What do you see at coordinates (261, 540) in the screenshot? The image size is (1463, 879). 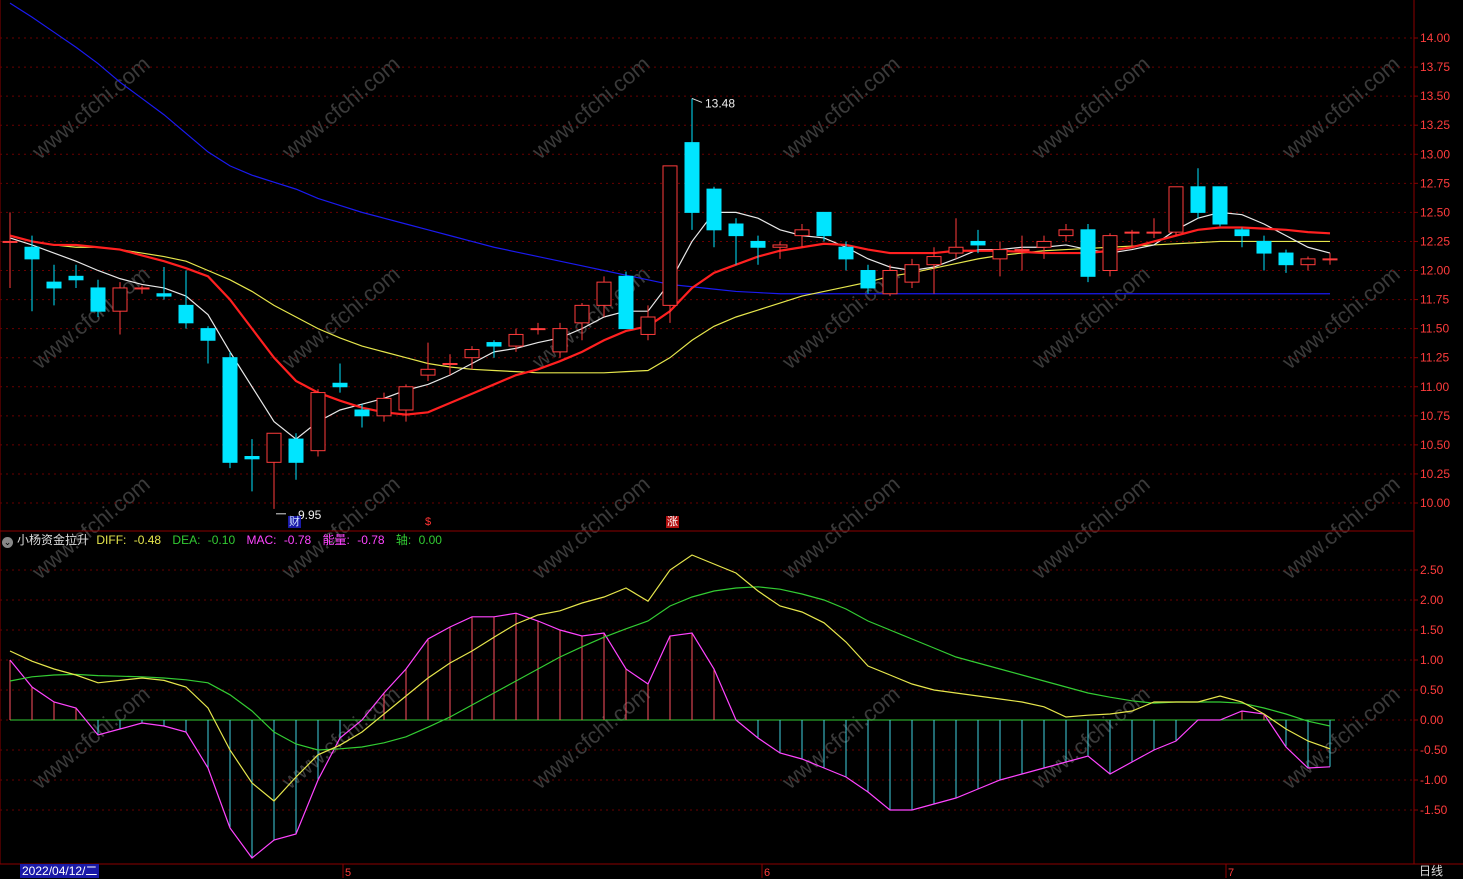 I see `readout-mac-label: MAC:` at bounding box center [261, 540].